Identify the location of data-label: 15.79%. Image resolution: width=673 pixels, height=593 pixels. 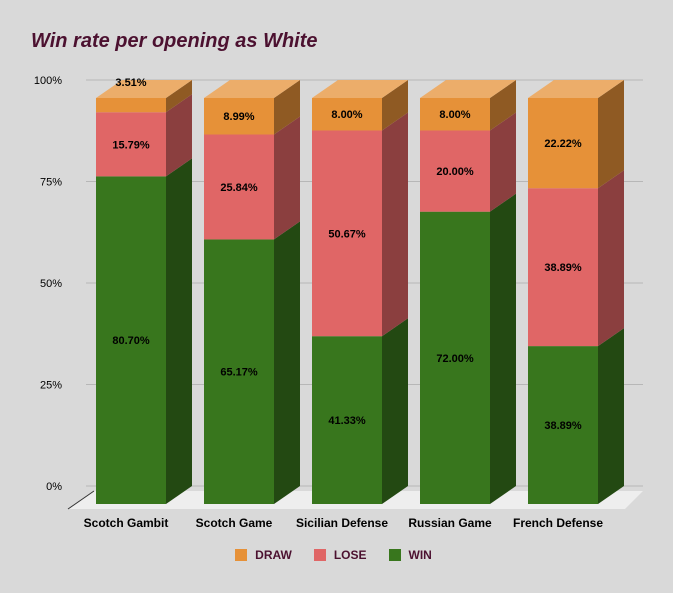
(131, 145).